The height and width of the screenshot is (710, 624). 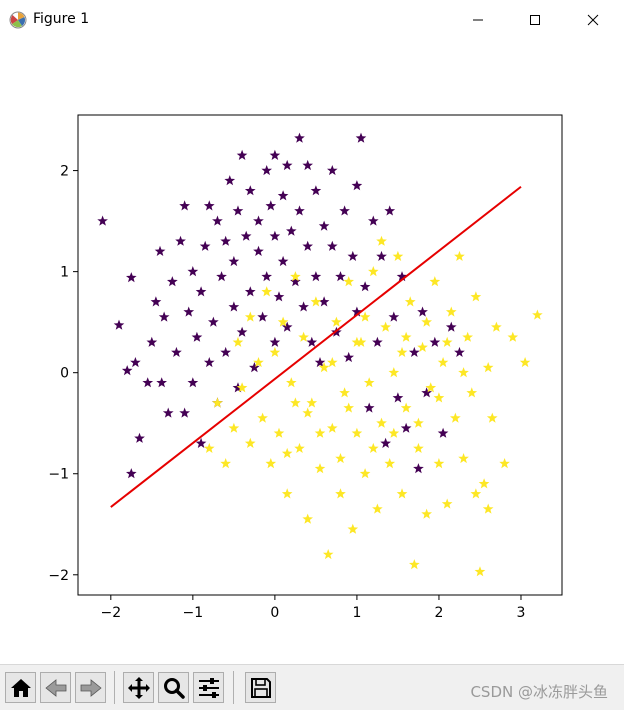 I want to click on minimize-button, so click(x=478, y=20).